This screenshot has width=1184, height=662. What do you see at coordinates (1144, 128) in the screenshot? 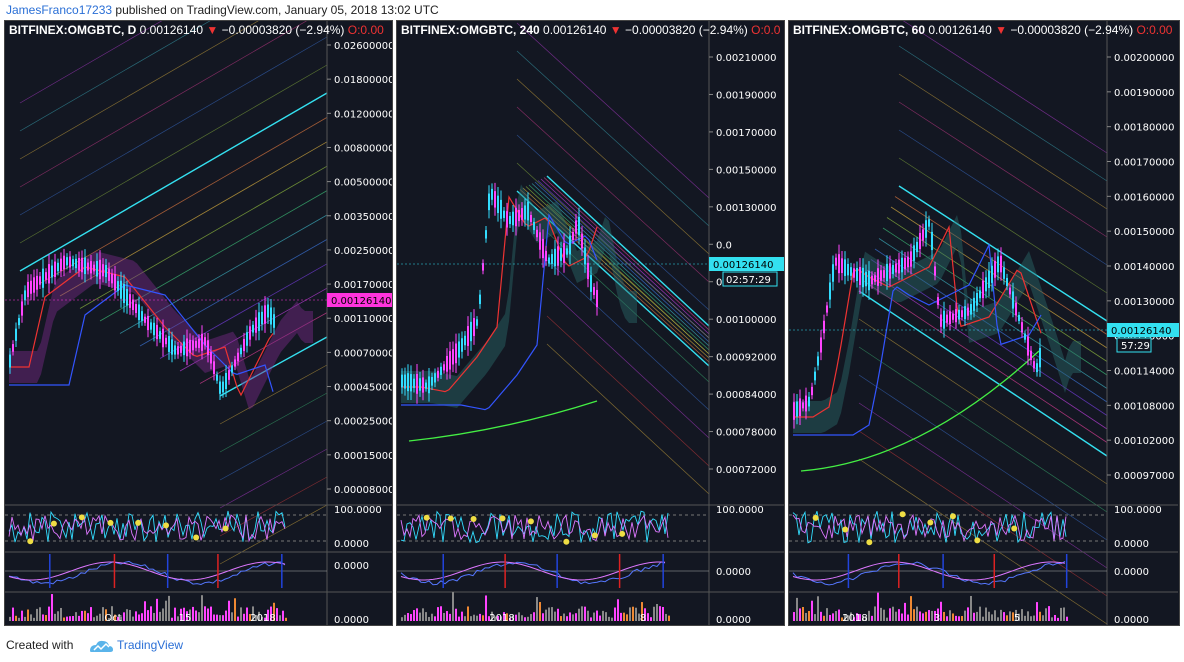
I see `price-tick-label: 0.00180000` at bounding box center [1144, 128].